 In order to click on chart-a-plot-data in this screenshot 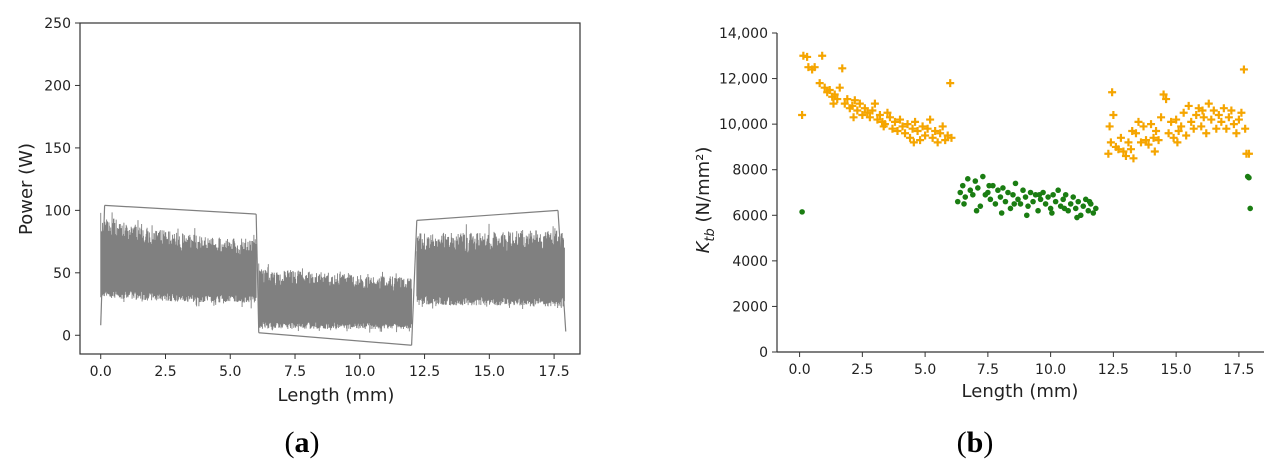, I will do `click(333, 275)`.